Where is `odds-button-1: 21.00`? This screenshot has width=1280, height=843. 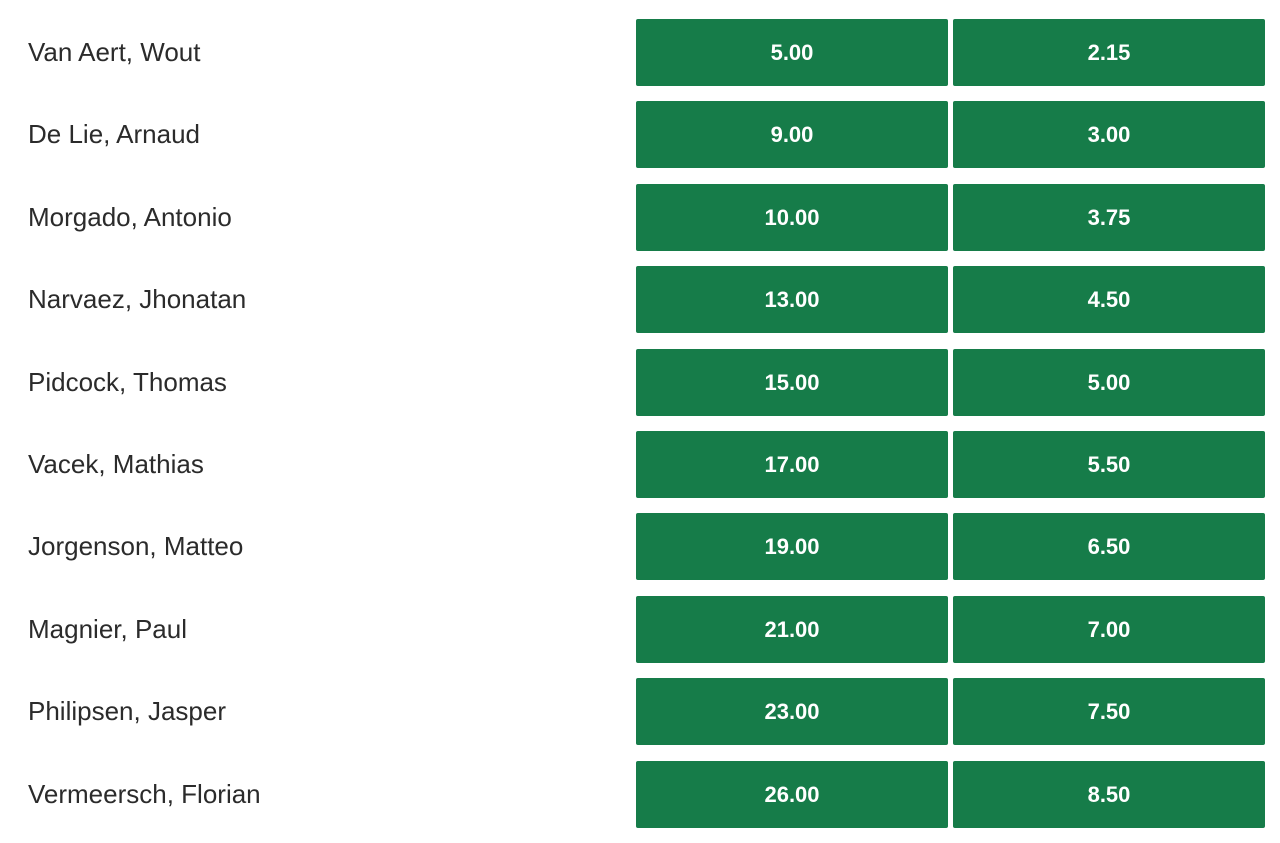 odds-button-1: 21.00 is located at coordinates (792, 629).